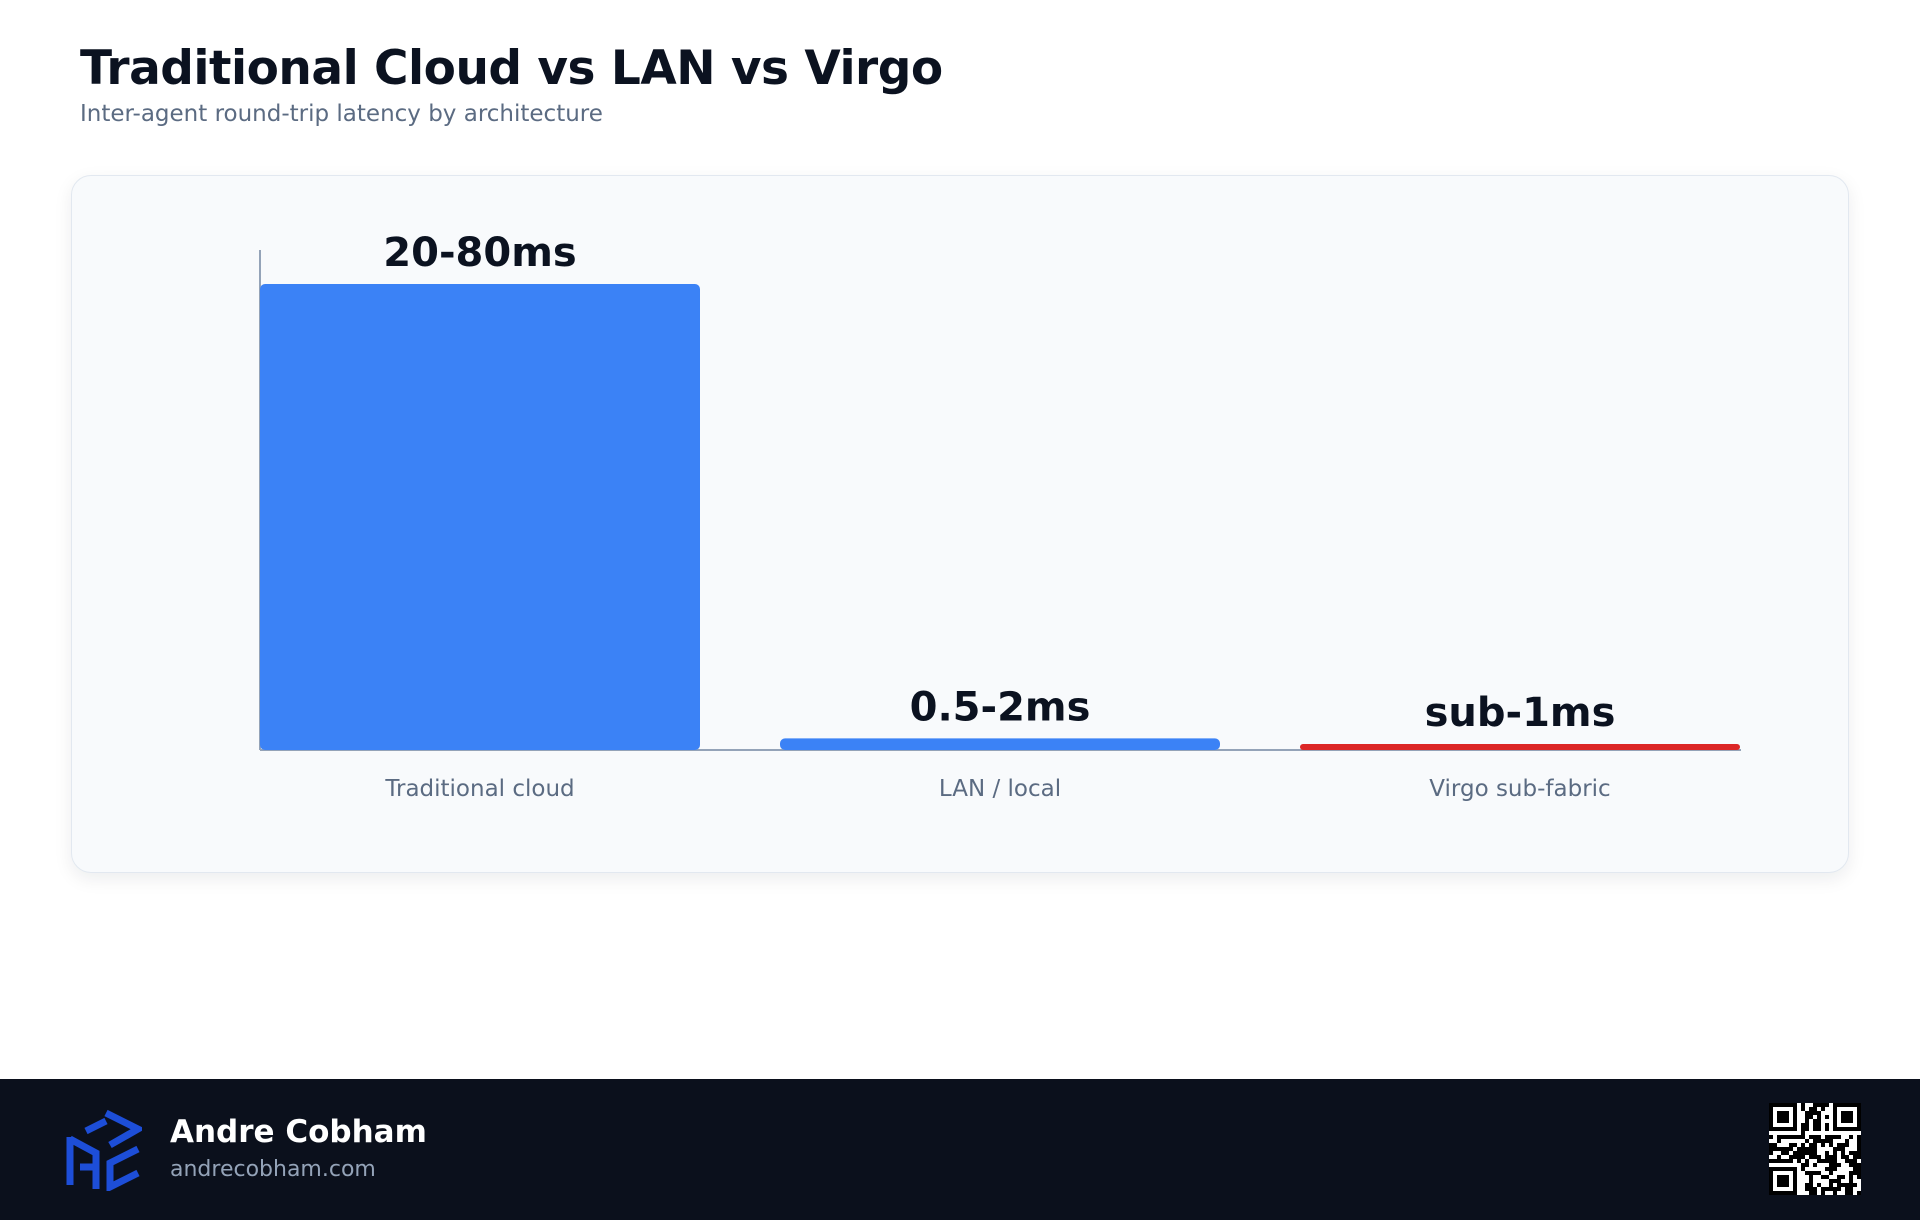  Describe the element at coordinates (1815, 1149) in the screenshot. I see `qr-code-icon` at that location.